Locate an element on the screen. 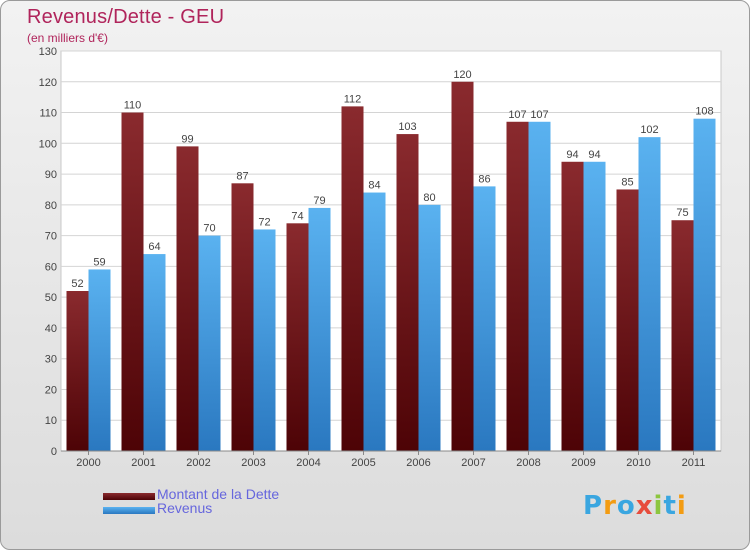 This screenshot has width=750, height=550. data-label: 87 is located at coordinates (242, 176).